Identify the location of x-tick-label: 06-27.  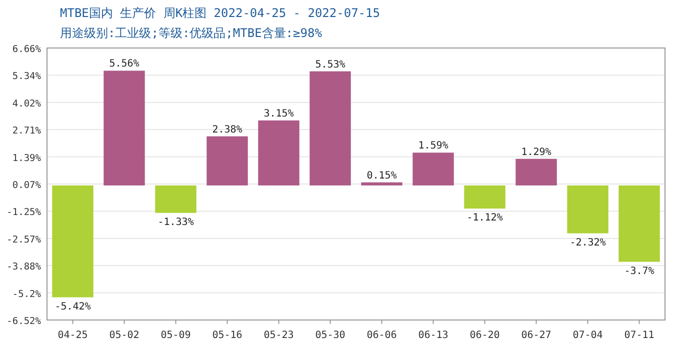
(536, 335).